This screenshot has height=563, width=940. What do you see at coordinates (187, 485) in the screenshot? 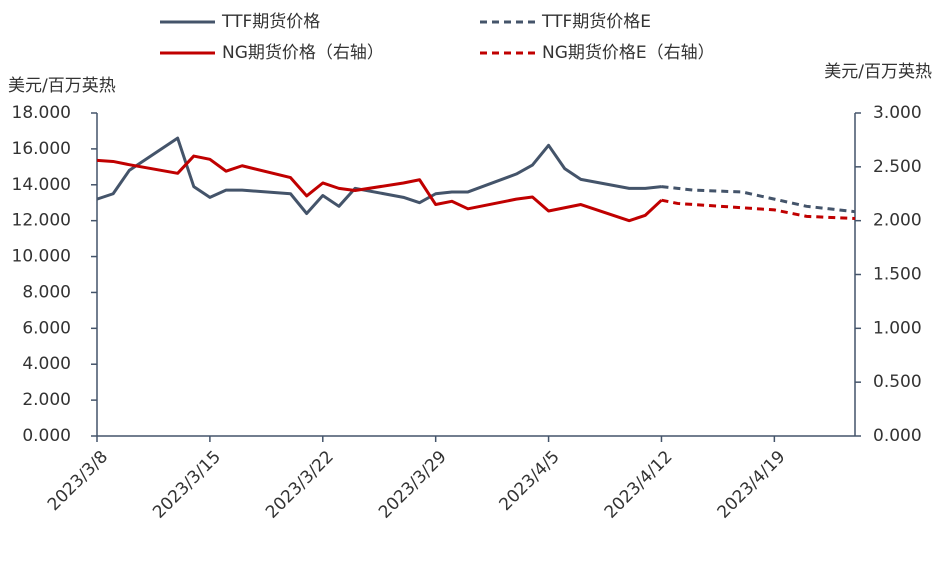
I see `x-tick-label: 2023/3/15` at bounding box center [187, 485].